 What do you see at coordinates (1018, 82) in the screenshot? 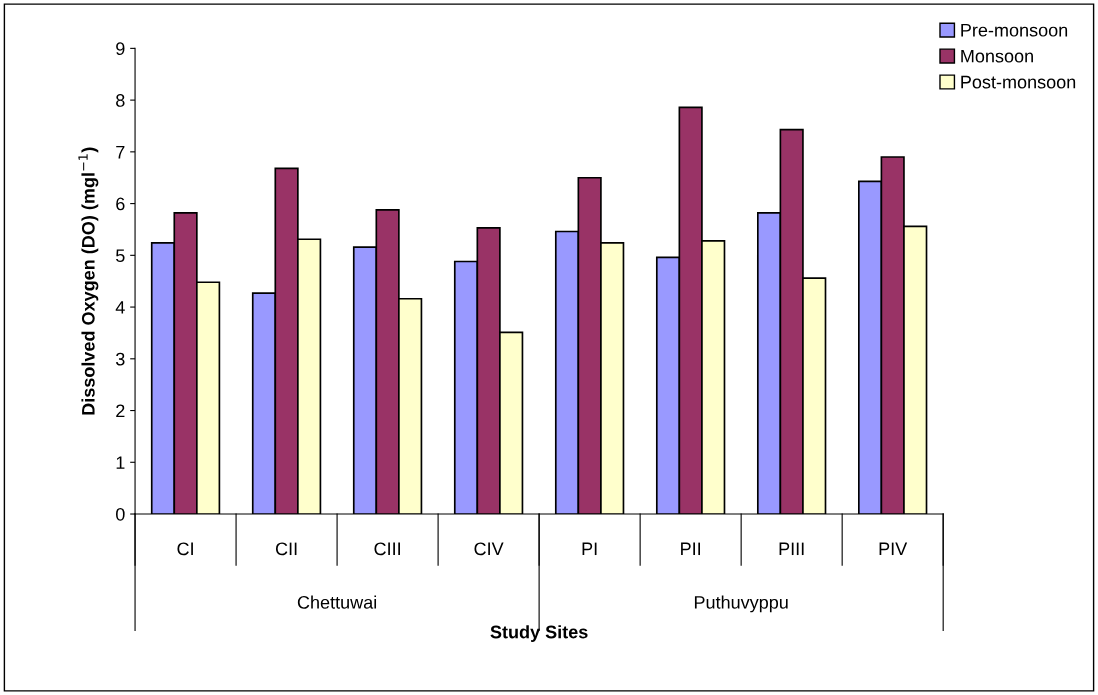
I see `legend-label: Post-monsoon` at bounding box center [1018, 82].